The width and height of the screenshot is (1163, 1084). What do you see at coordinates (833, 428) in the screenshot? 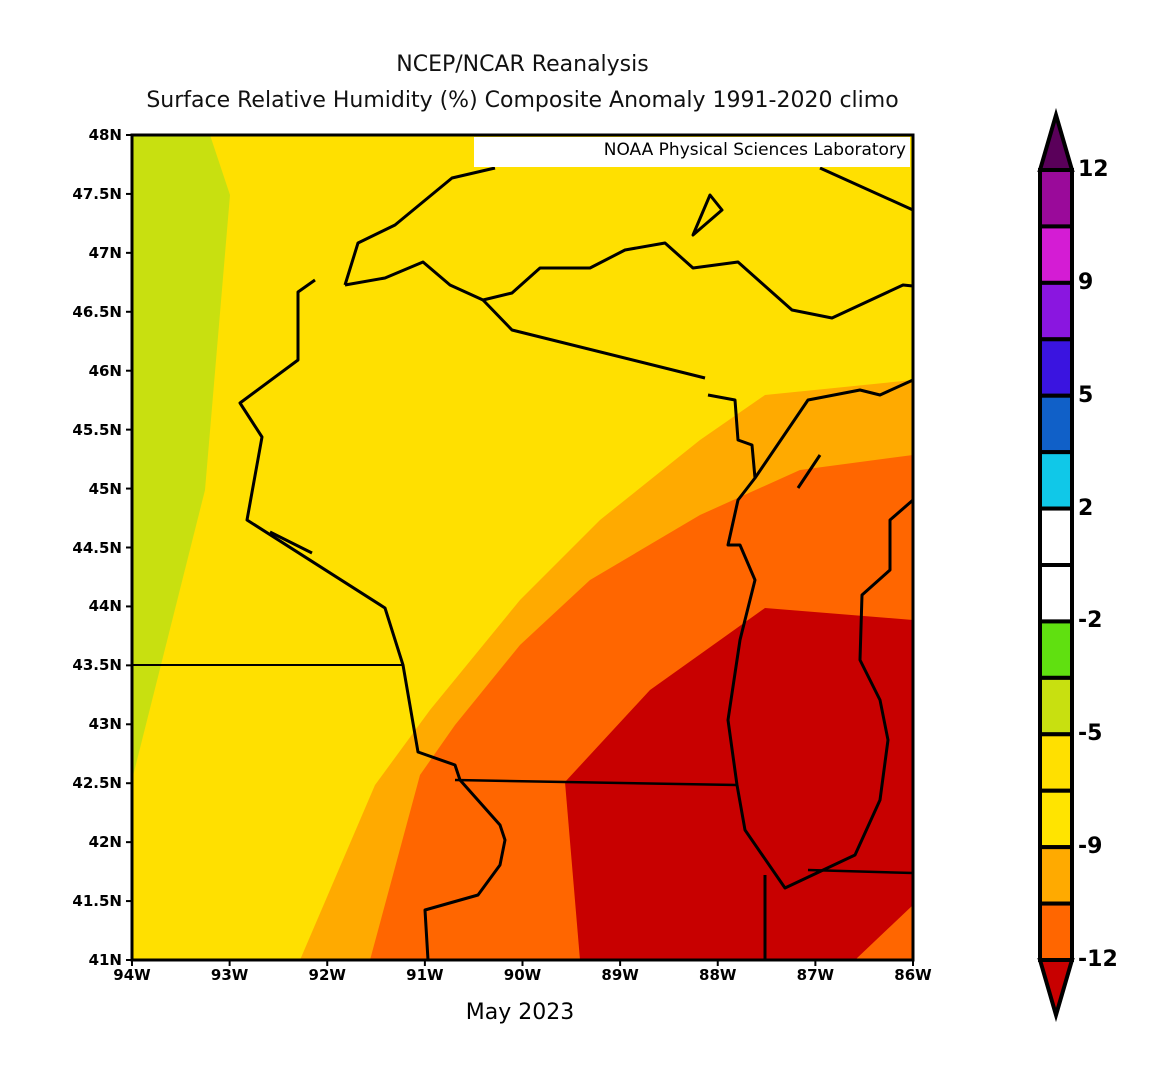
I see `door-peninsula` at bounding box center [833, 428].